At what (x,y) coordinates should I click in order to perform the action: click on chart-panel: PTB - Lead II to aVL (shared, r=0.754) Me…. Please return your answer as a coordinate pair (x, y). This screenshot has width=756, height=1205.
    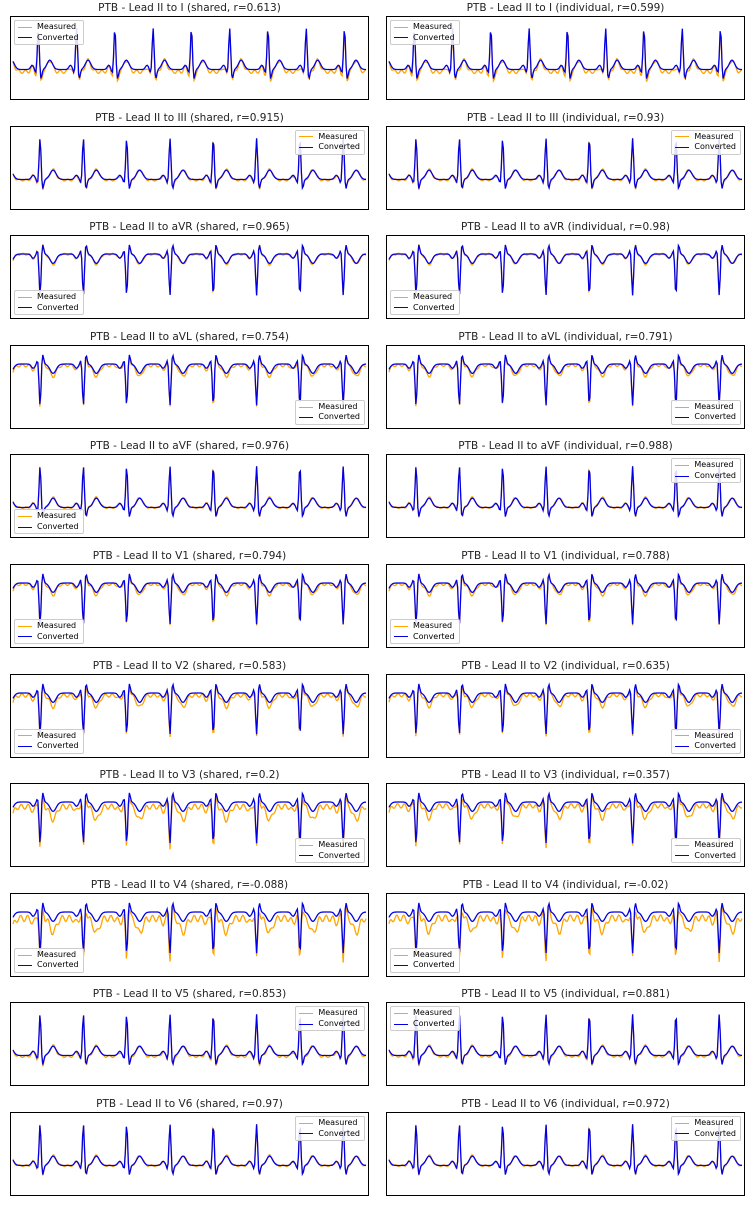
    Looking at the image, I should click on (189, 380).